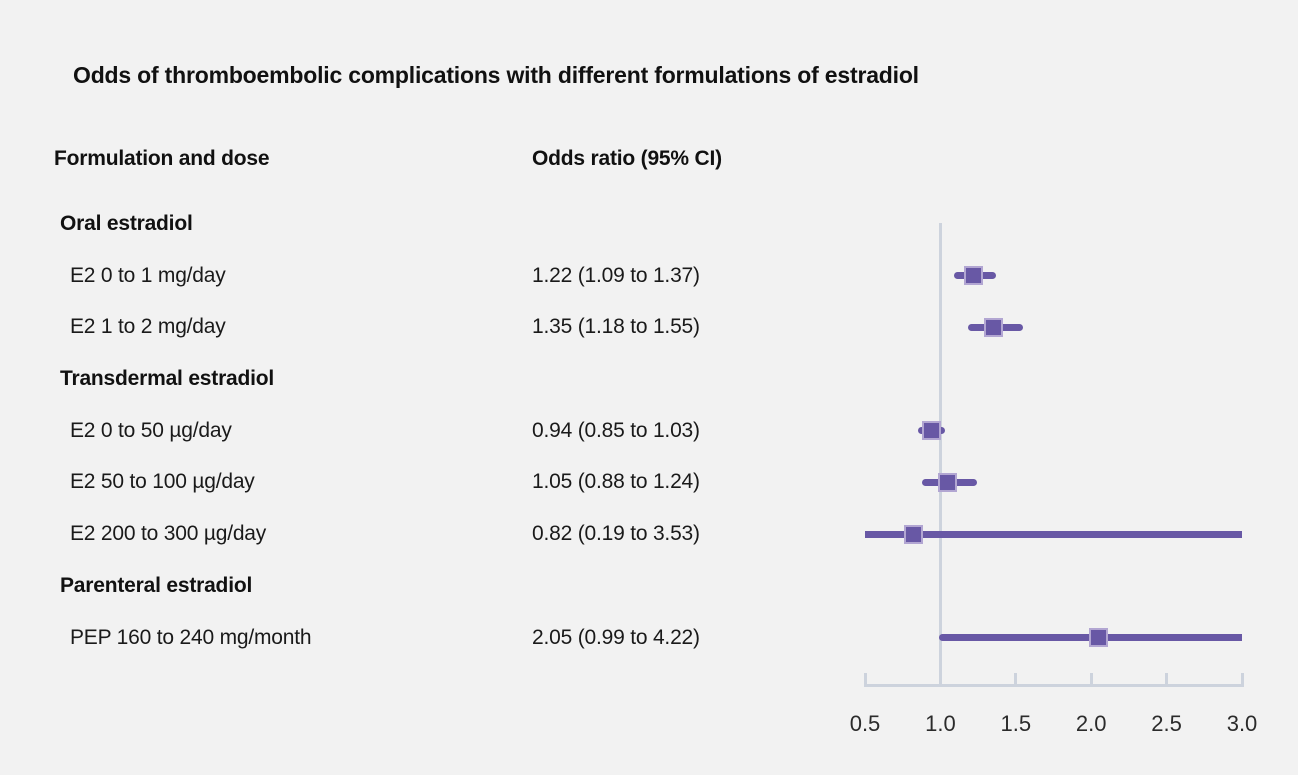  Describe the element at coordinates (148, 326) in the screenshot. I see `row-label: E2 1 to 2 mg/day` at that location.